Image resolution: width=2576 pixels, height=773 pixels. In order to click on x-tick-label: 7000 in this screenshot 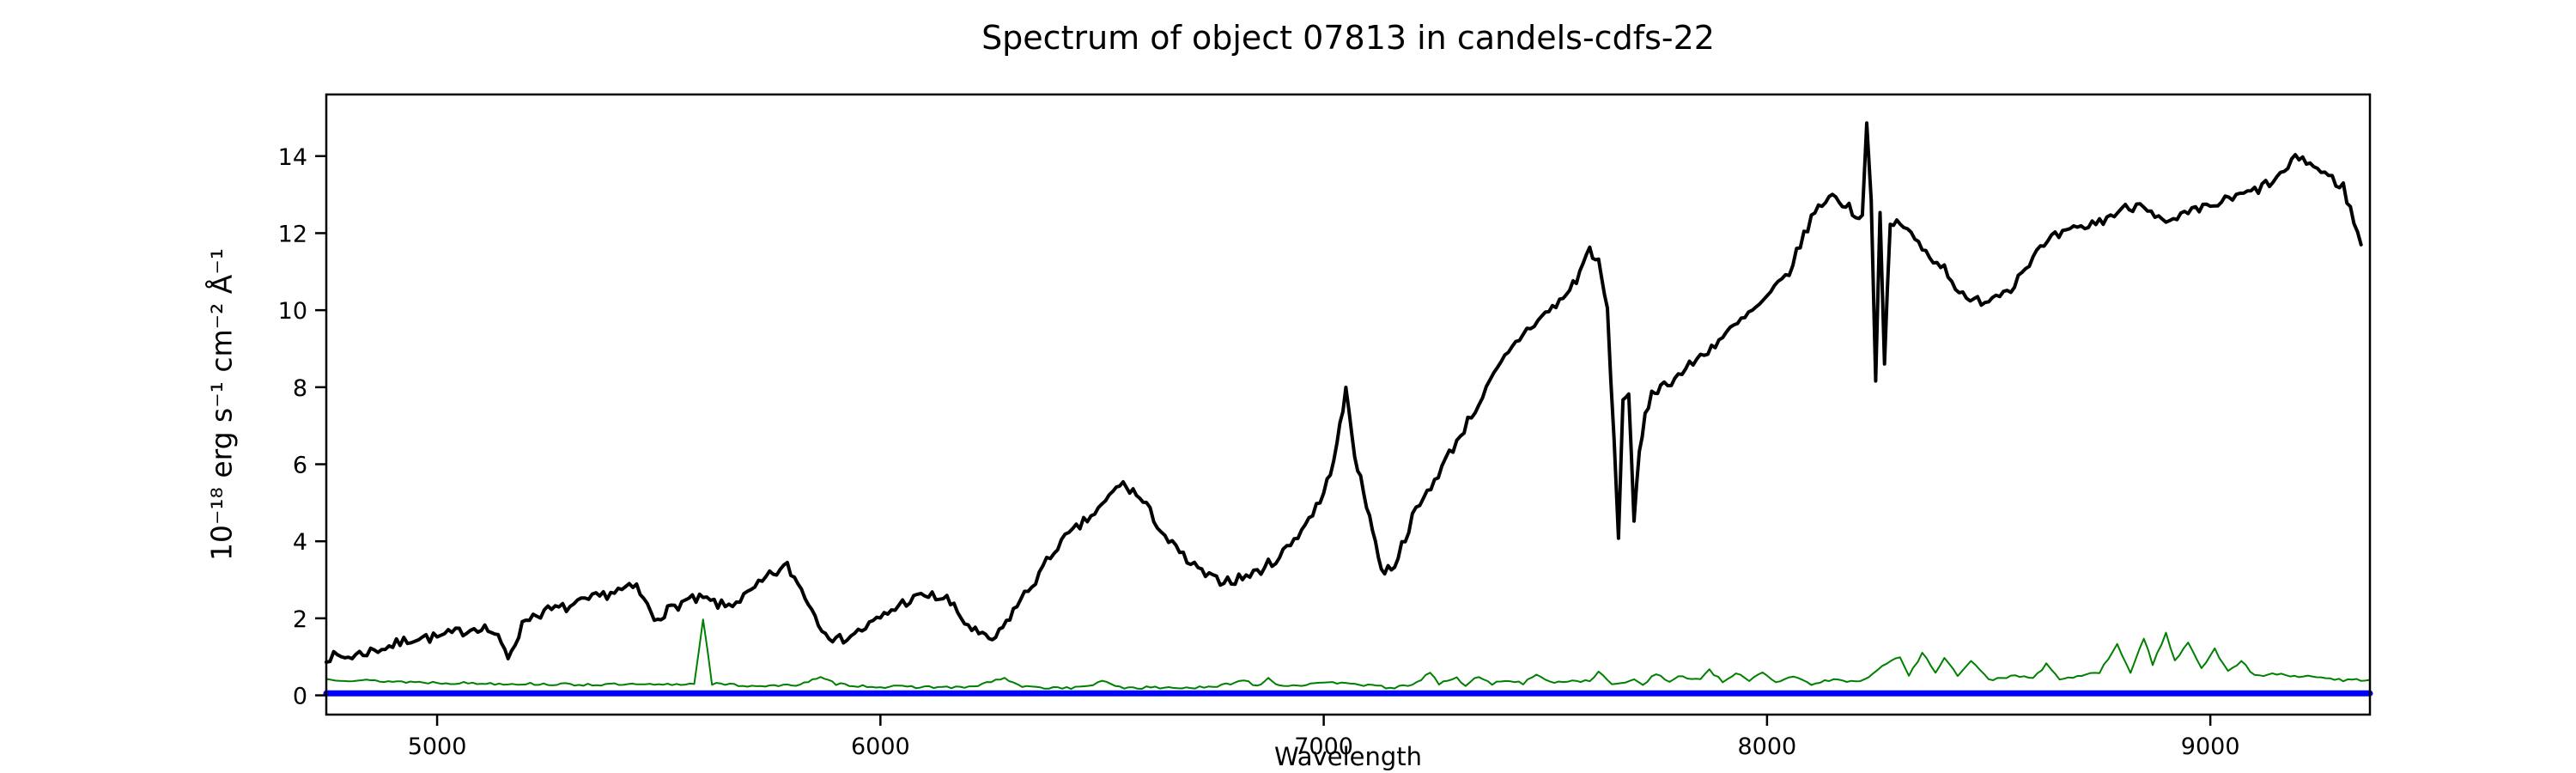, I will do `click(1323, 746)`.